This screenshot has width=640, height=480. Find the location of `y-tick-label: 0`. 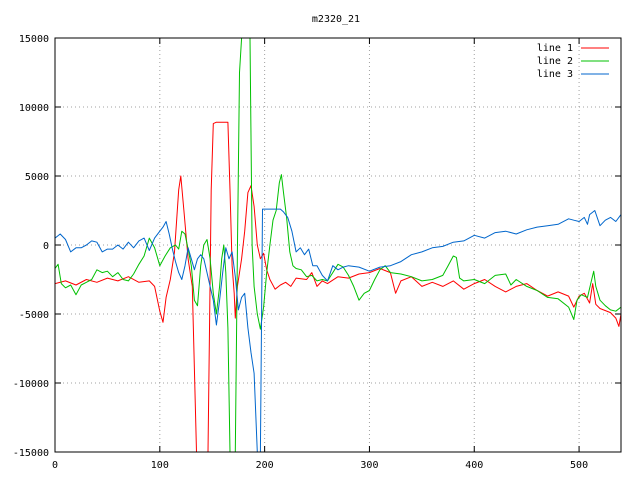

y-tick-label: 0 is located at coordinates (46, 246).